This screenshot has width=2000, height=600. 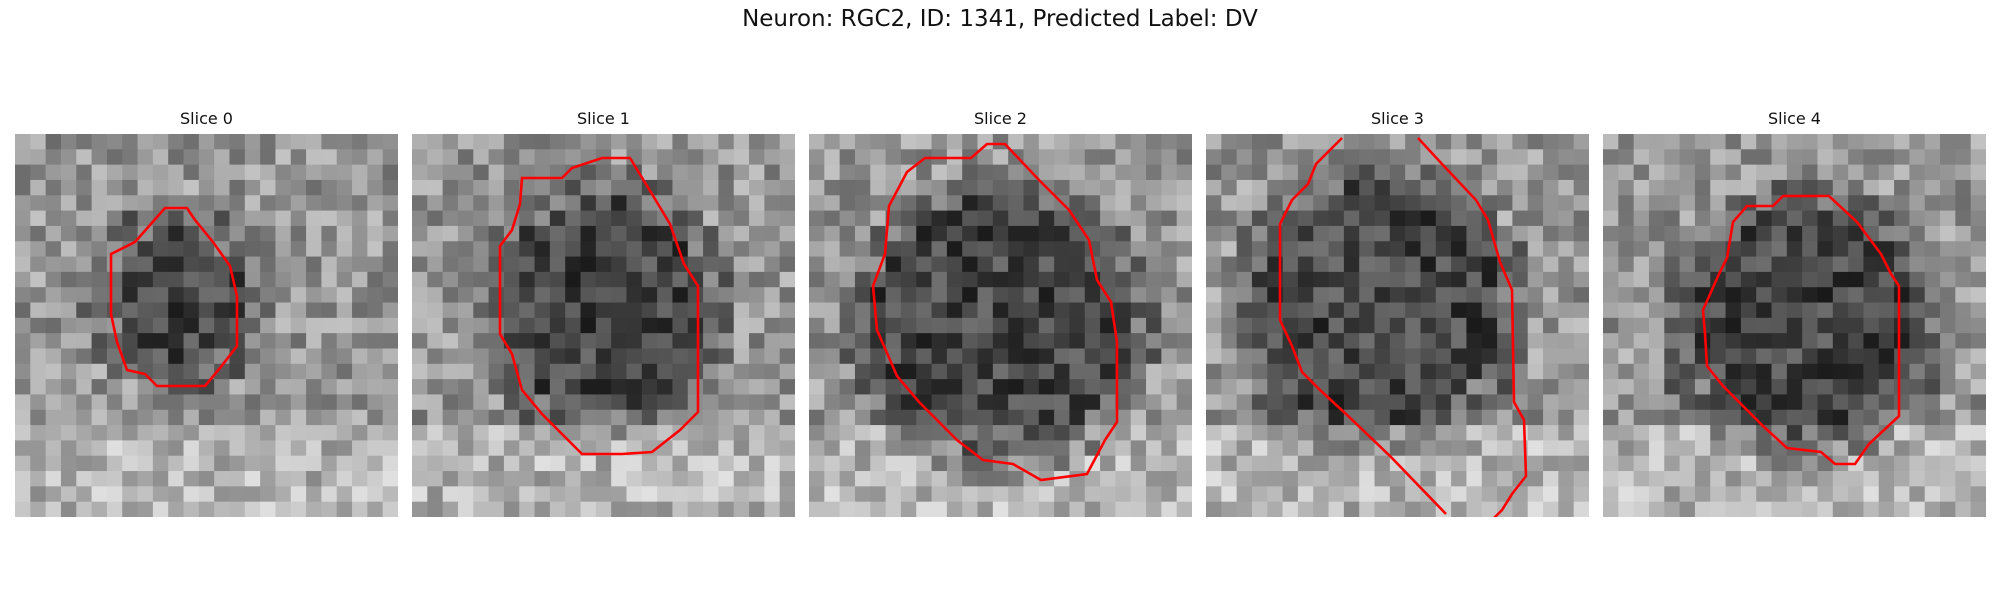 What do you see at coordinates (206, 312) in the screenshot?
I see `slice-panel-0: Slice 0` at bounding box center [206, 312].